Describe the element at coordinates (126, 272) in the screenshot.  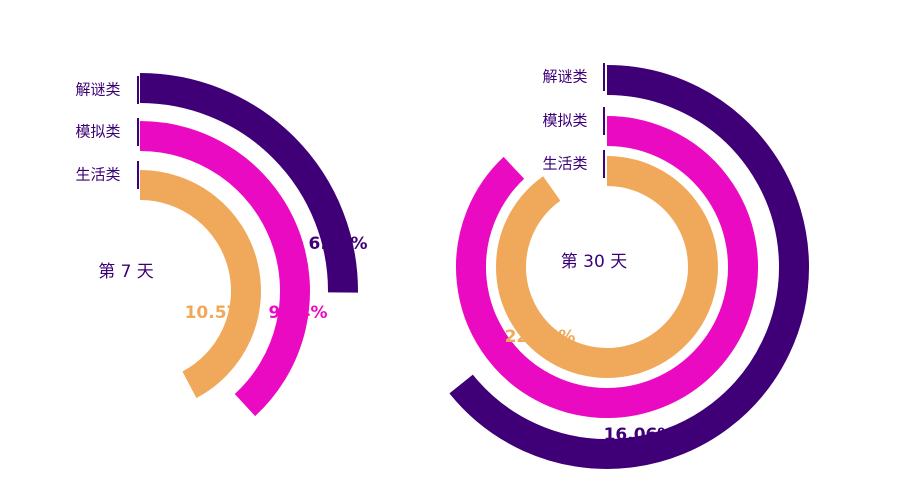
I see `center-title: 第 7 天` at that location.